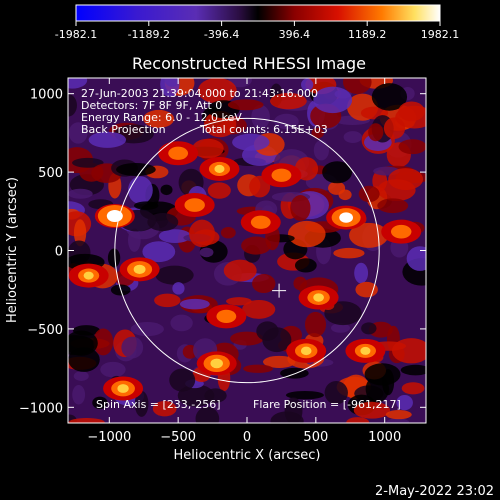  I want to click on energy-range-text: Energy Range: 6.0 - 12.0 keV, so click(161, 117).